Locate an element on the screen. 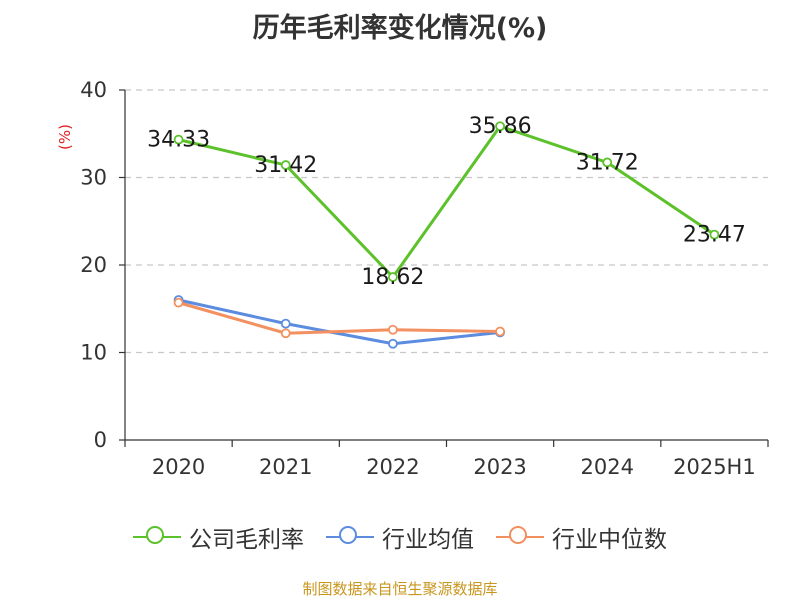 The height and width of the screenshot is (600, 800). chart-title: 历年毛利率变化情况(%) is located at coordinates (400, 28).